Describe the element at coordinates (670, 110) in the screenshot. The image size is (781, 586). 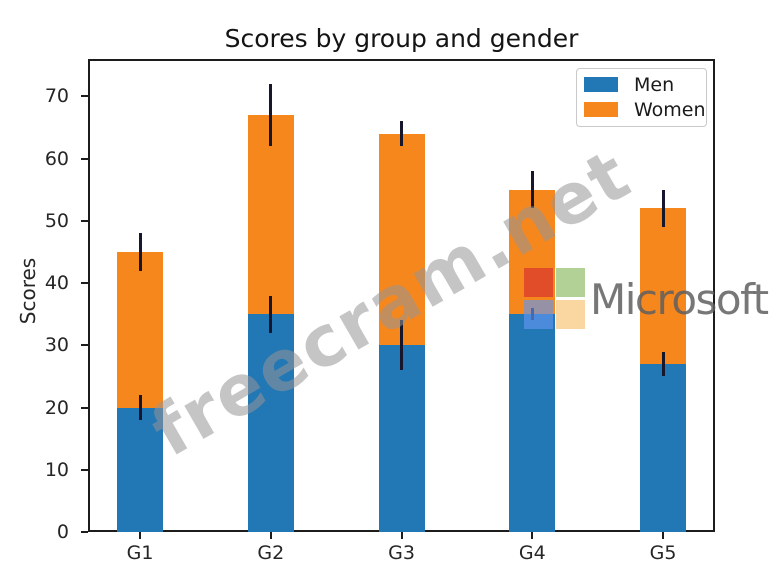
I see `legend-label-women: Women` at that location.